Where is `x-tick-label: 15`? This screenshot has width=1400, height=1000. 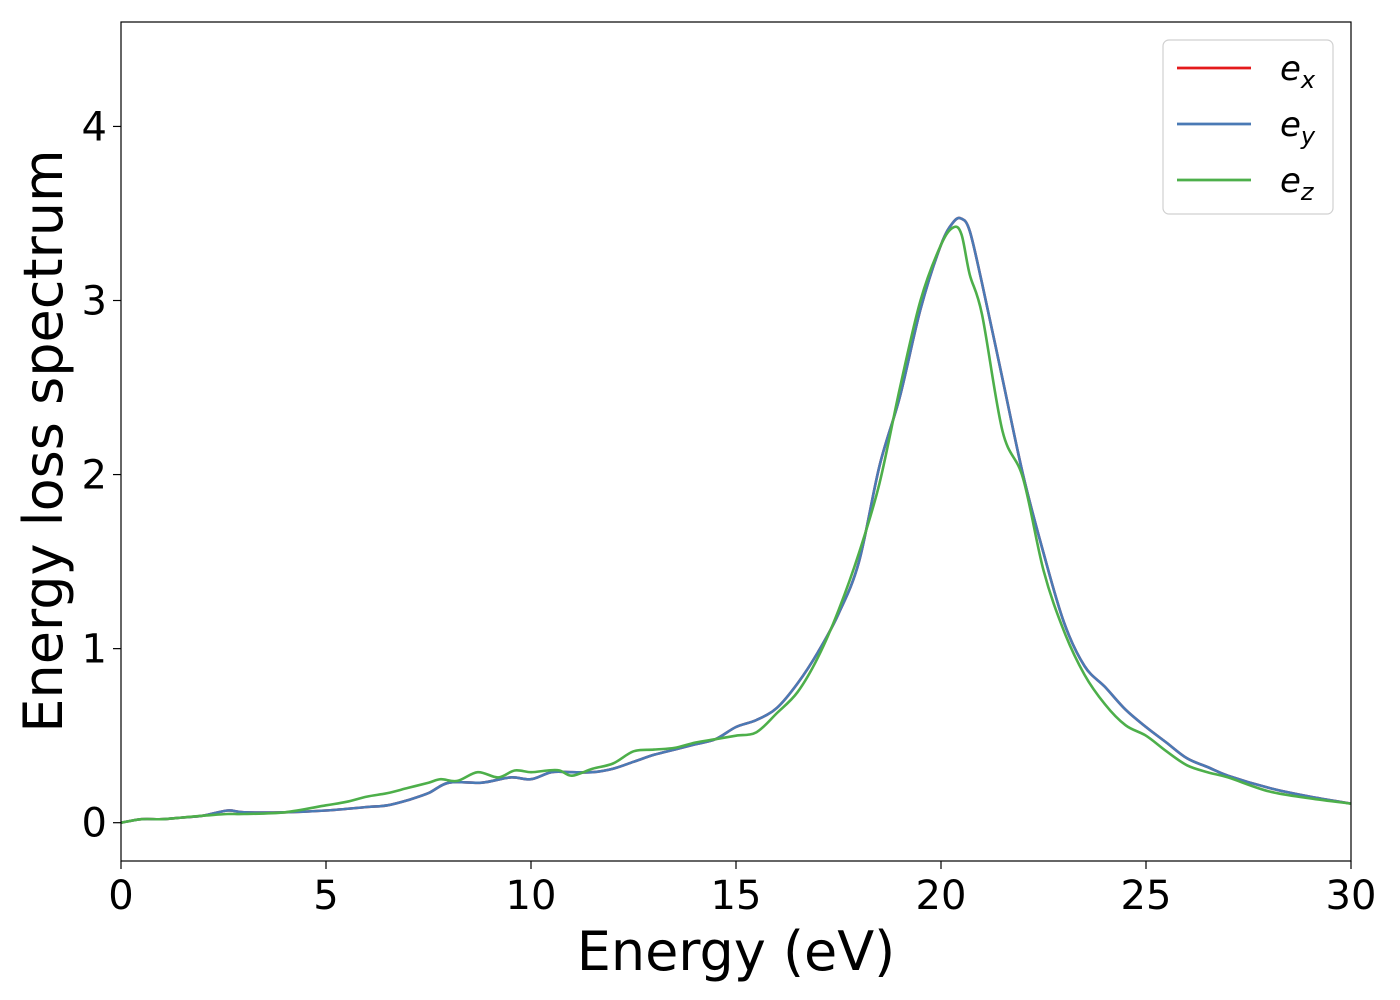 x-tick-label: 15 is located at coordinates (736, 896).